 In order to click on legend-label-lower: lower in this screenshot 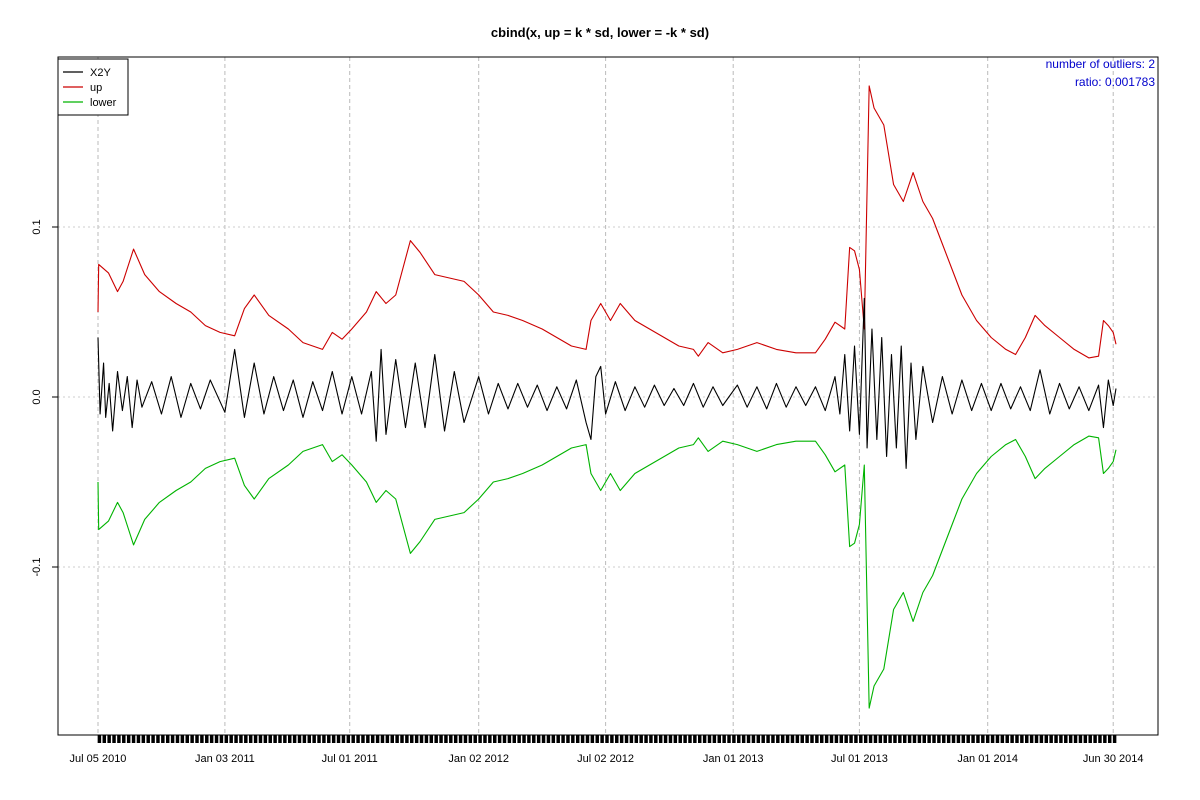, I will do `click(103, 103)`.